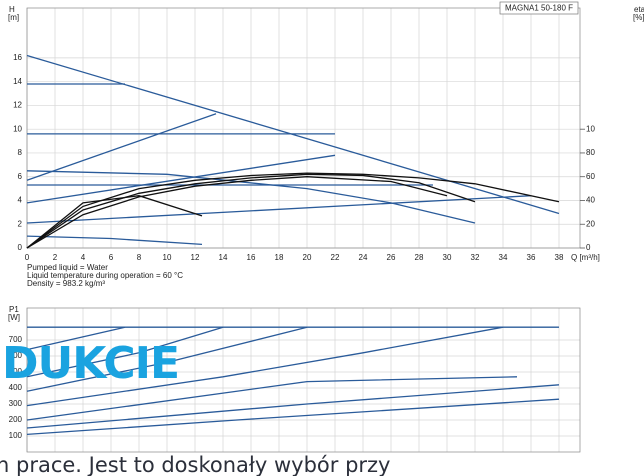 Image resolution: width=644 pixels, height=476 pixels. I want to click on note: Density = 983.2 kg/m³, so click(66, 283).